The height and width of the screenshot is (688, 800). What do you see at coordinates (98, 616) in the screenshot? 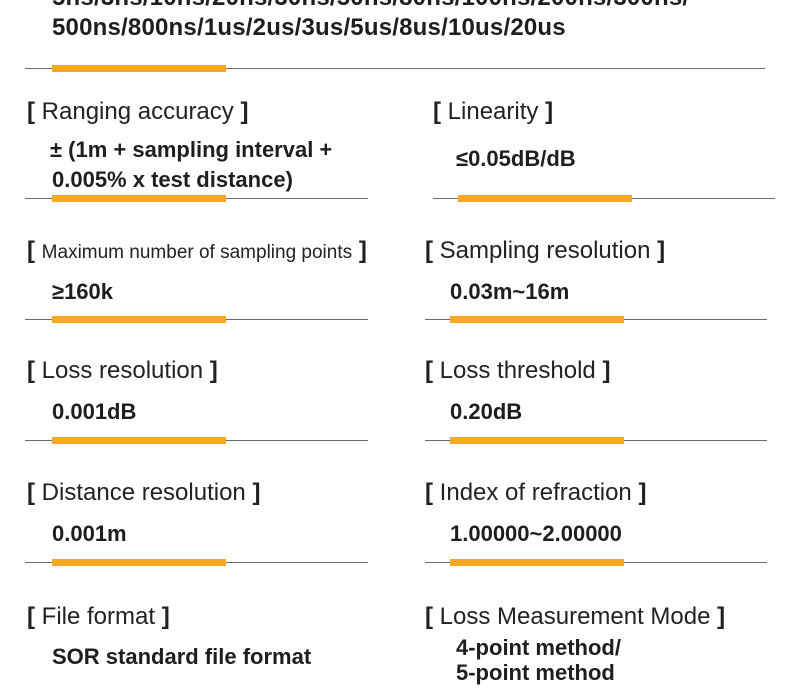
I see `spec-label-file-format: [ File format ]` at bounding box center [98, 616].